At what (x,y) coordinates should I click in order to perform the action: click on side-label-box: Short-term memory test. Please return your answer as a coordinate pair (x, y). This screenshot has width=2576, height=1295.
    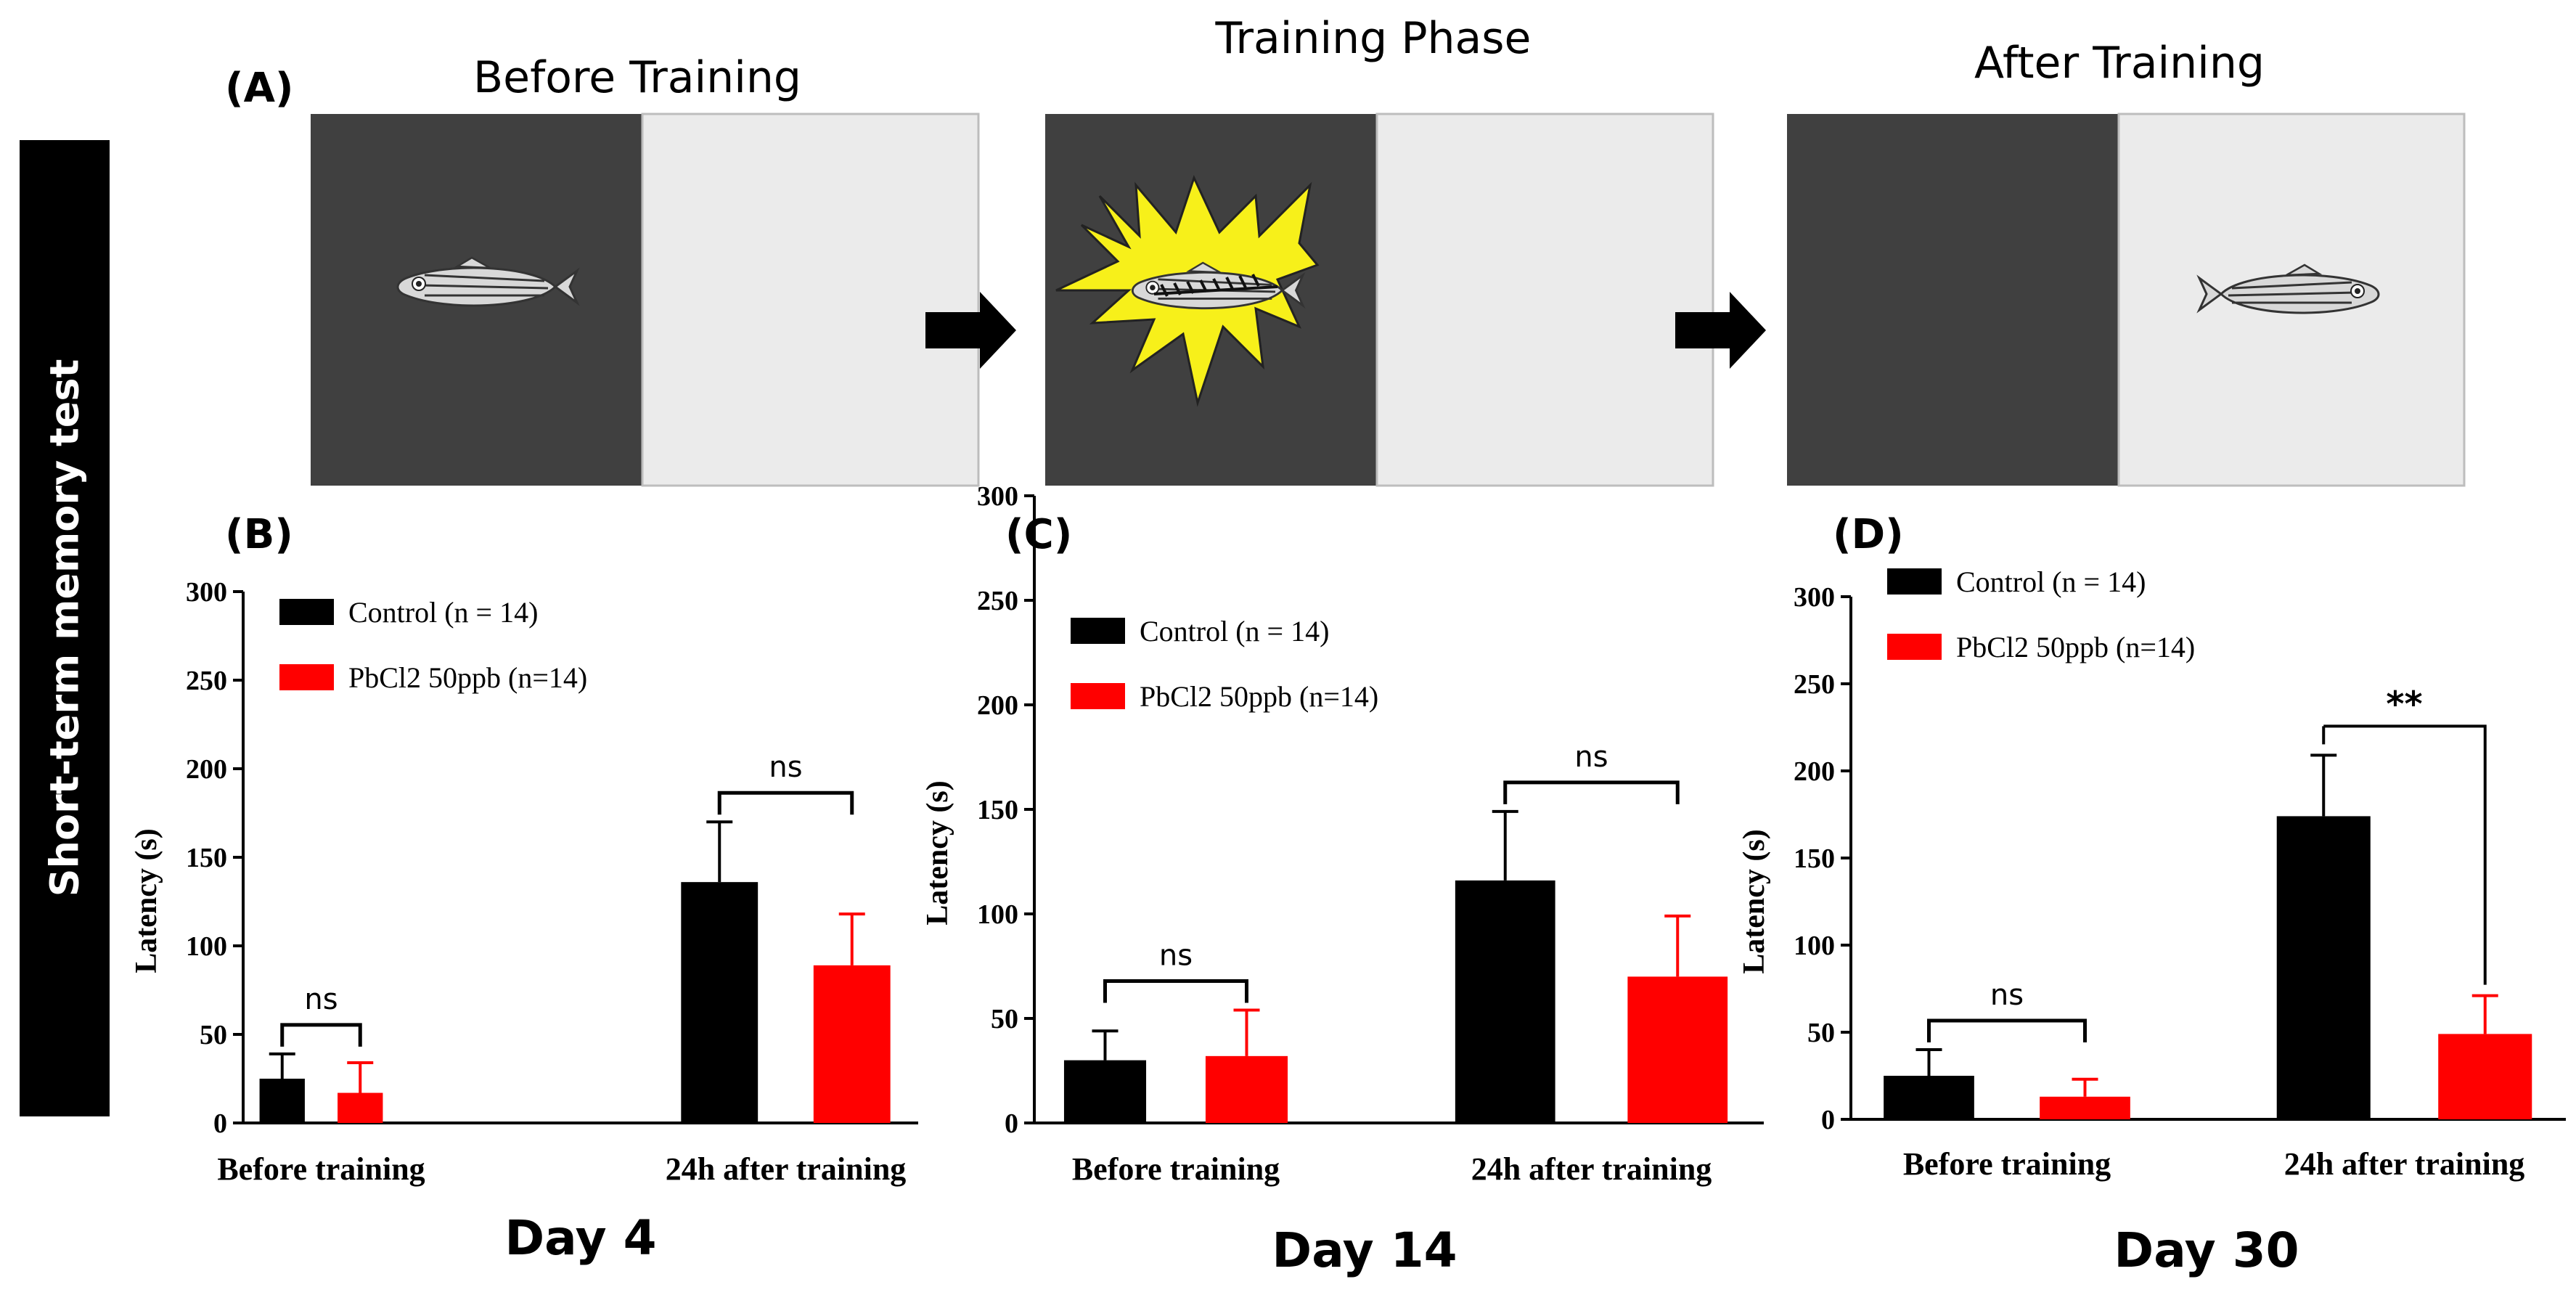
    Looking at the image, I should click on (65, 628).